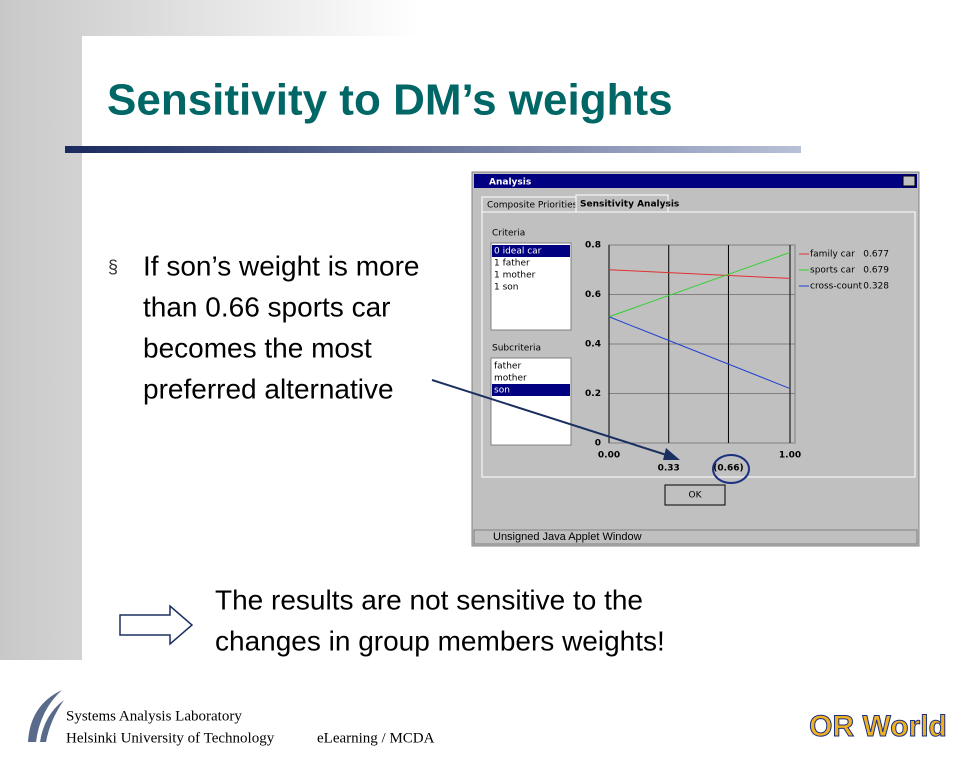  What do you see at coordinates (532, 206) in the screenshot?
I see `tab-label: Composite Priorities` at bounding box center [532, 206].